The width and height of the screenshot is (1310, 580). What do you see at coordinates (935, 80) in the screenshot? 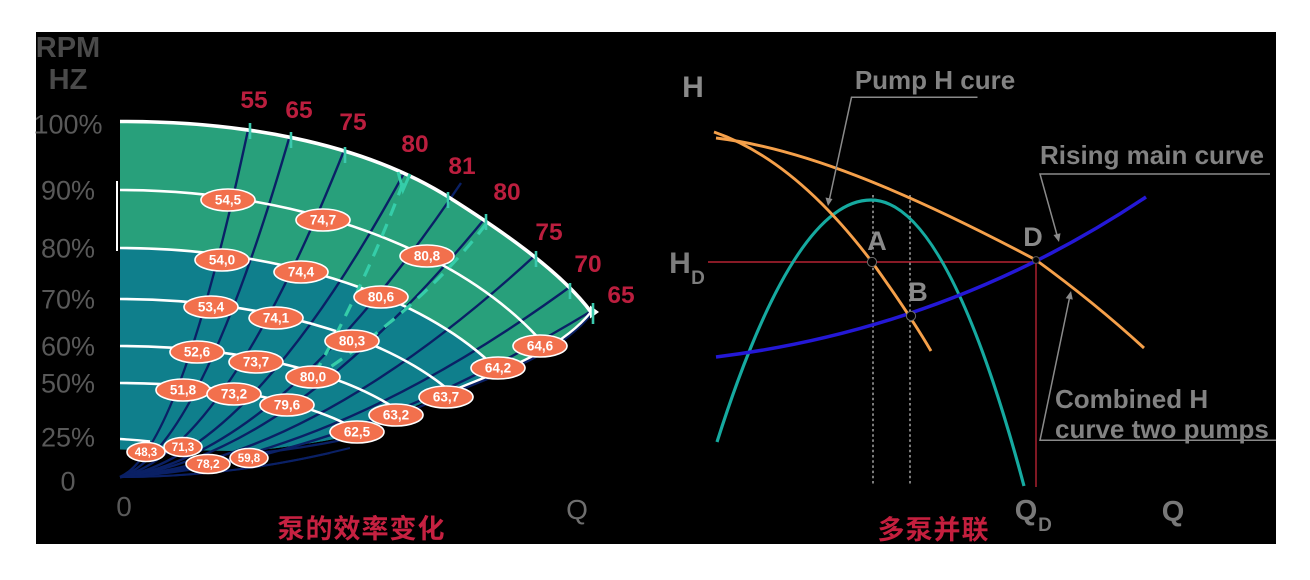
I see `svg-text: Pump H cure` at bounding box center [935, 80].